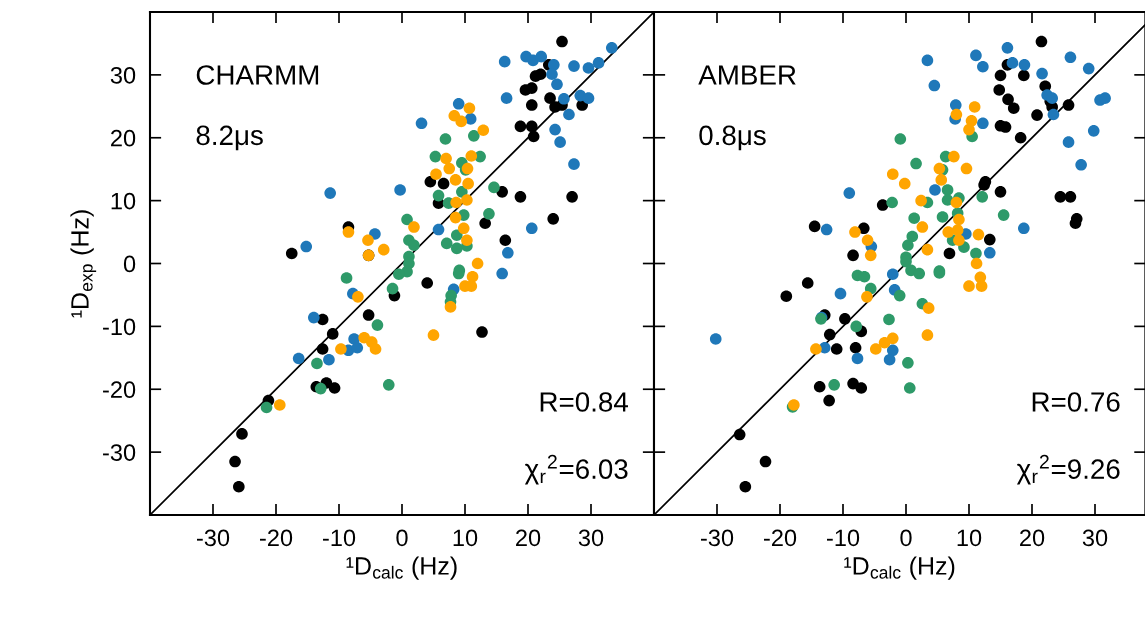 This screenshot has width=1145, height=619. What do you see at coordinates (229, 138) in the screenshot?
I see `annotation: 8.2μs` at bounding box center [229, 138].